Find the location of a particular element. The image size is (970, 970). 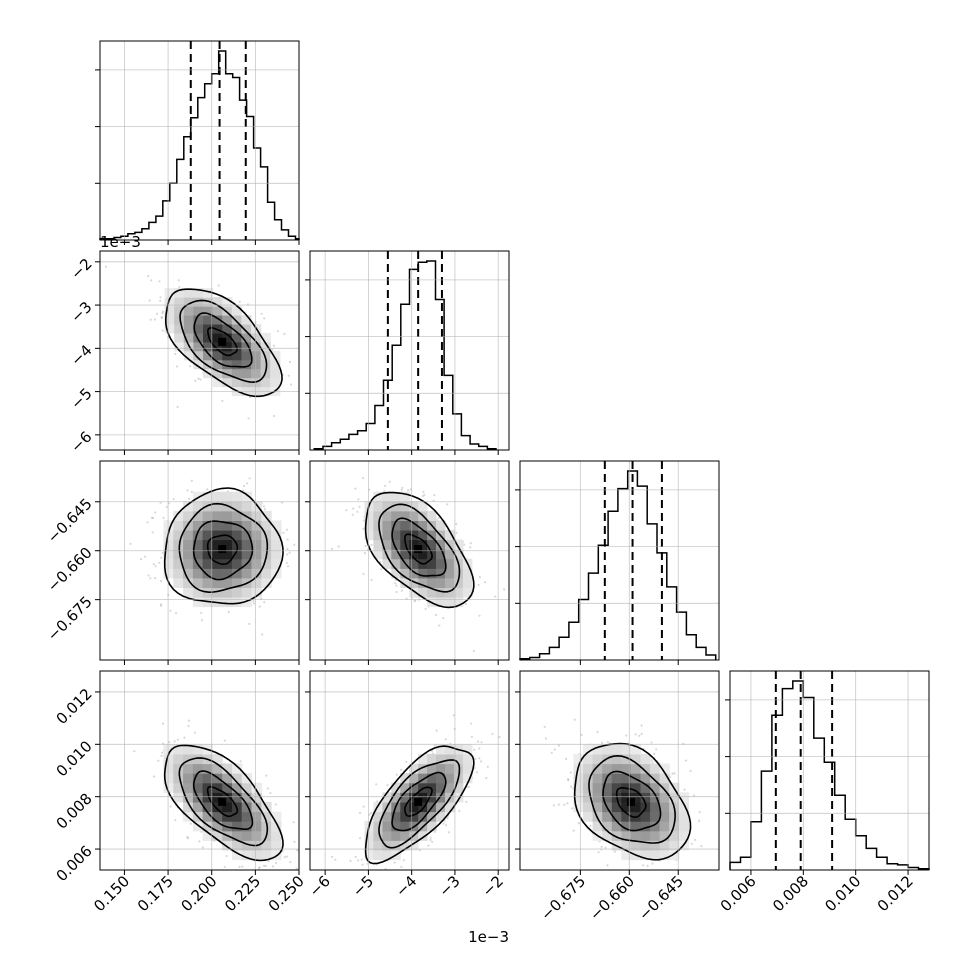

y-tick-label: −0.660 is located at coordinates (70, 570).